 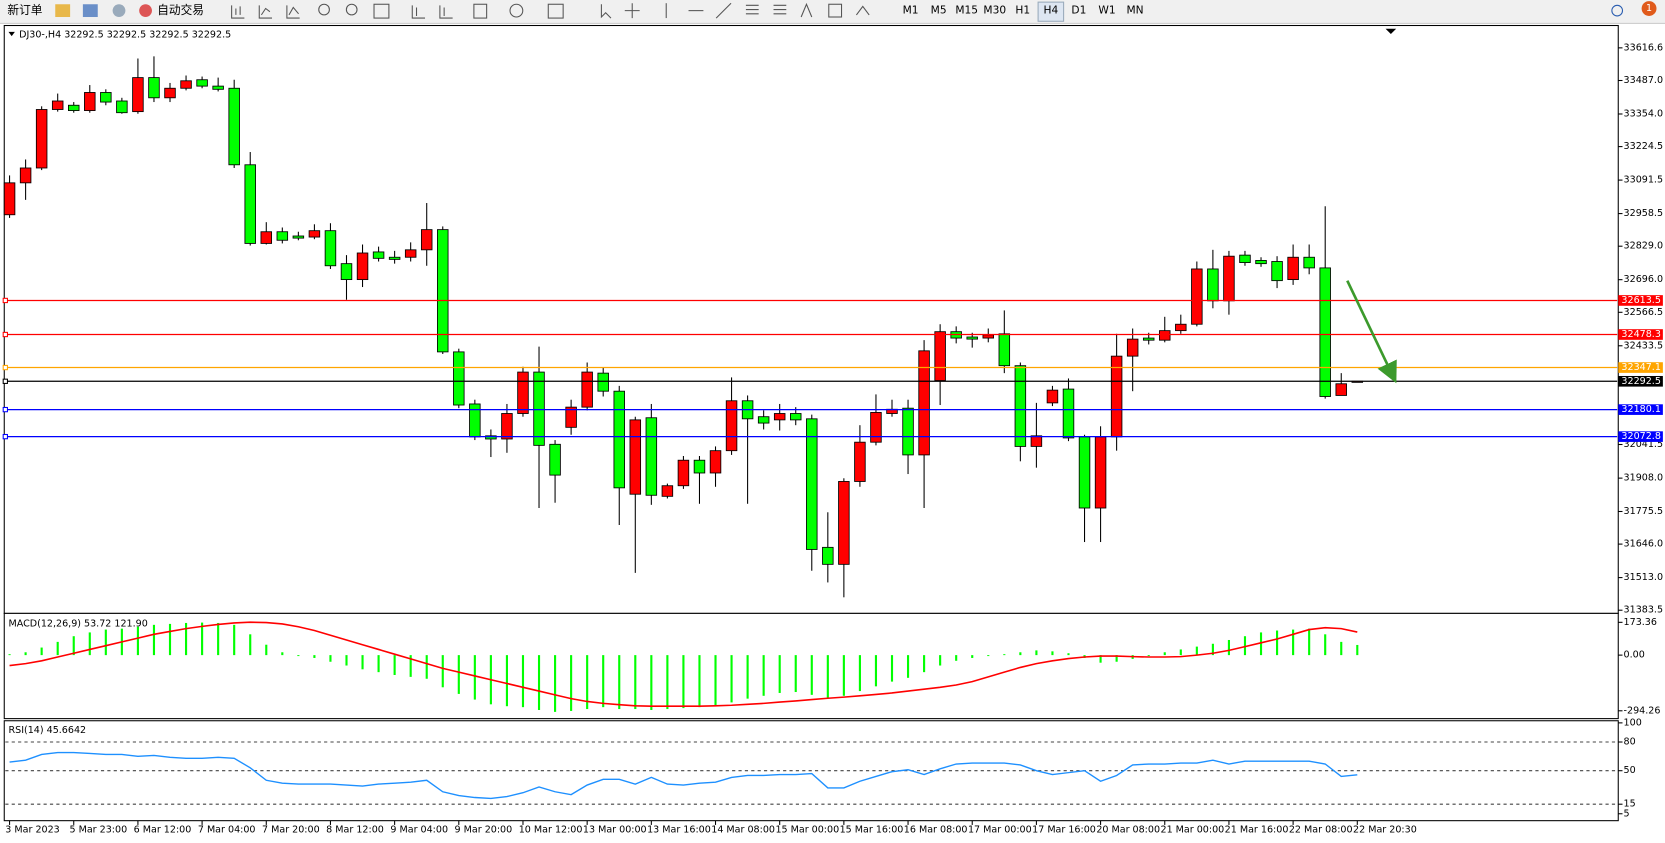 What do you see at coordinates (911, 10) in the screenshot?
I see `timeframe: M1` at bounding box center [911, 10].